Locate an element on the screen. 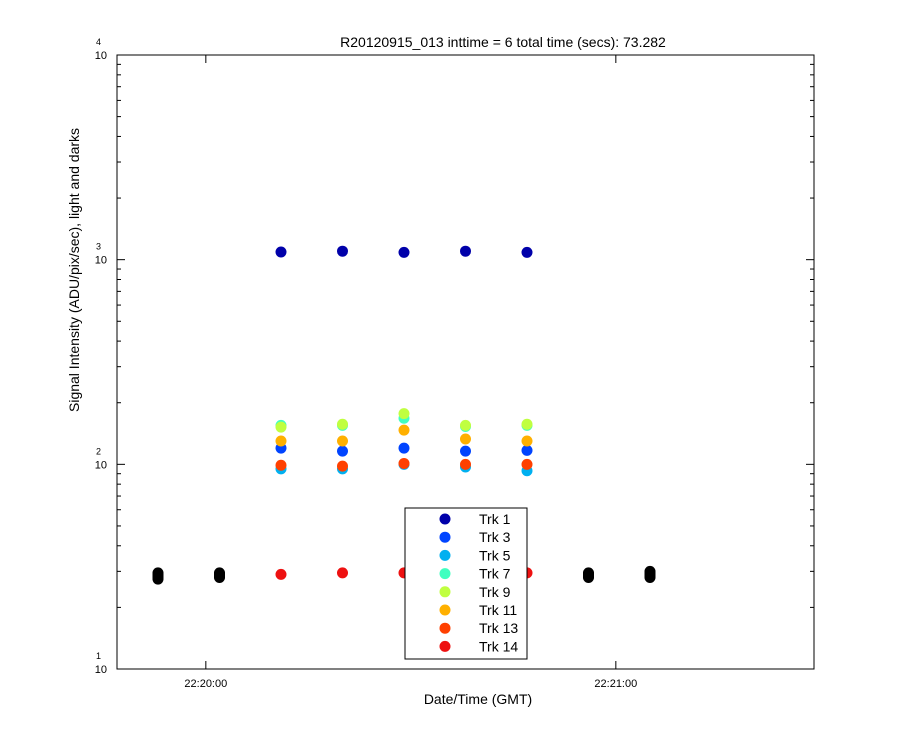 The image size is (900, 750). legend-label: Trk 14 is located at coordinates (498, 646).